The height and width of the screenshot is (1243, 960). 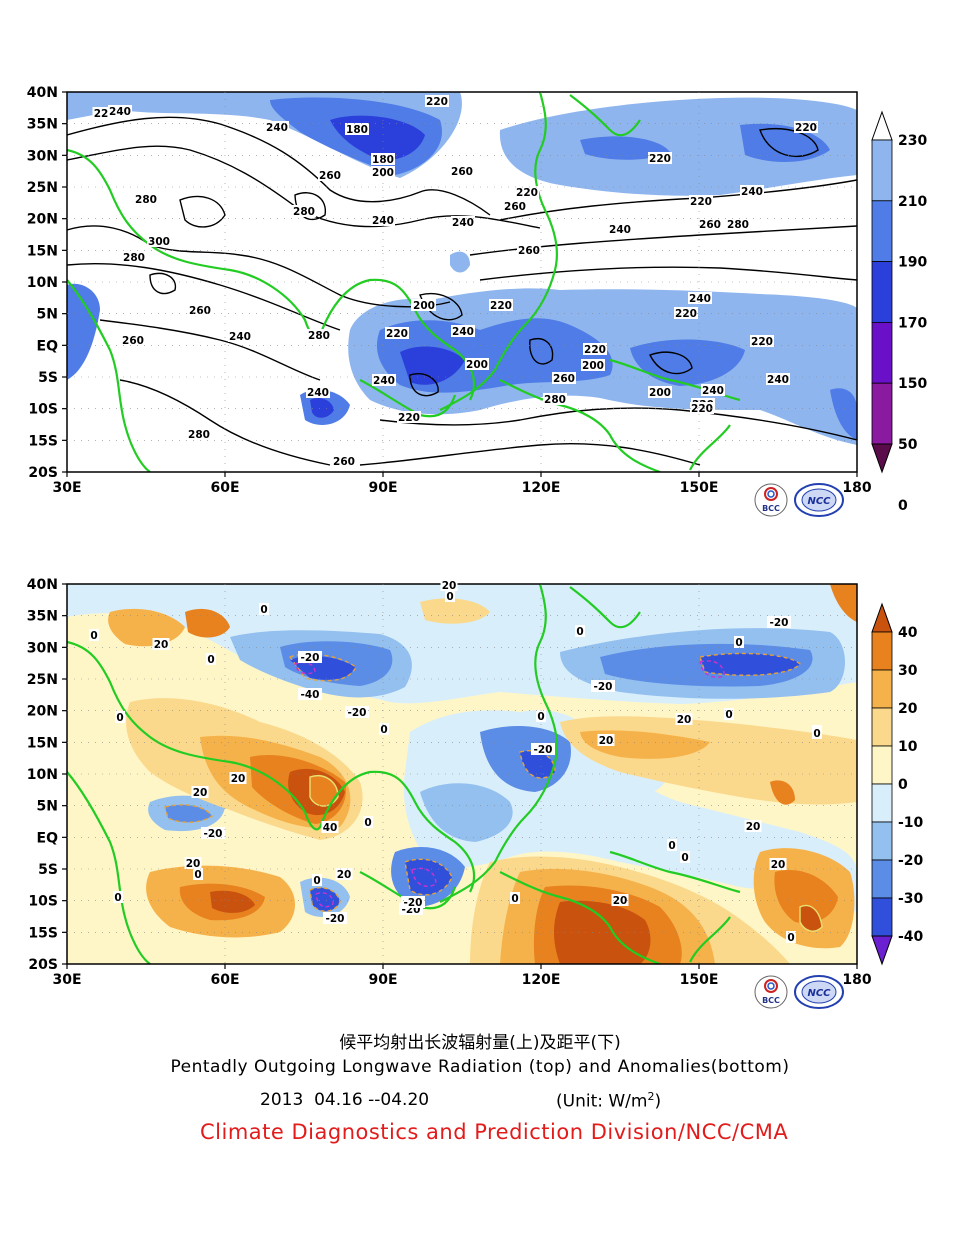 I want to click on date-range: 2013 04.16 --04.20, so click(x=345, y=1100).